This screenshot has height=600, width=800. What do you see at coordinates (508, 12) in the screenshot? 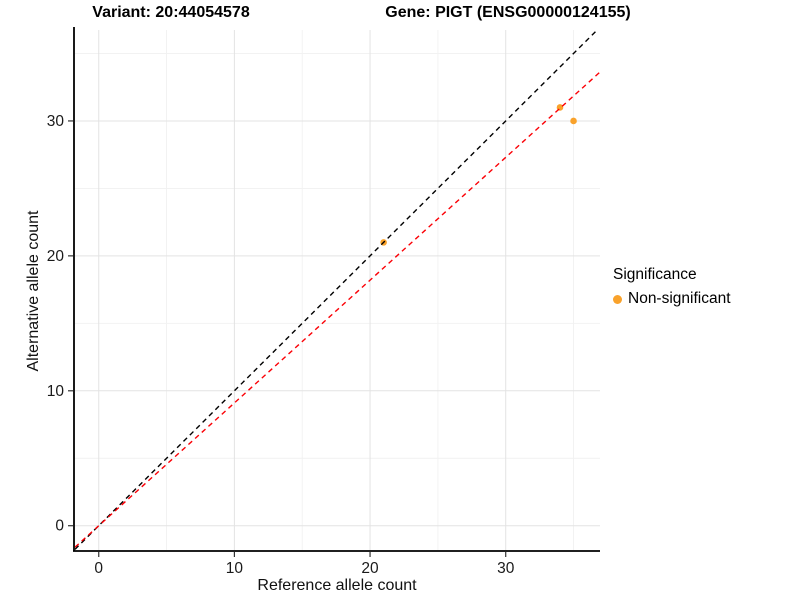
I see `gene-title: Gene: PIGT (ENSG00000124155)` at bounding box center [508, 12].